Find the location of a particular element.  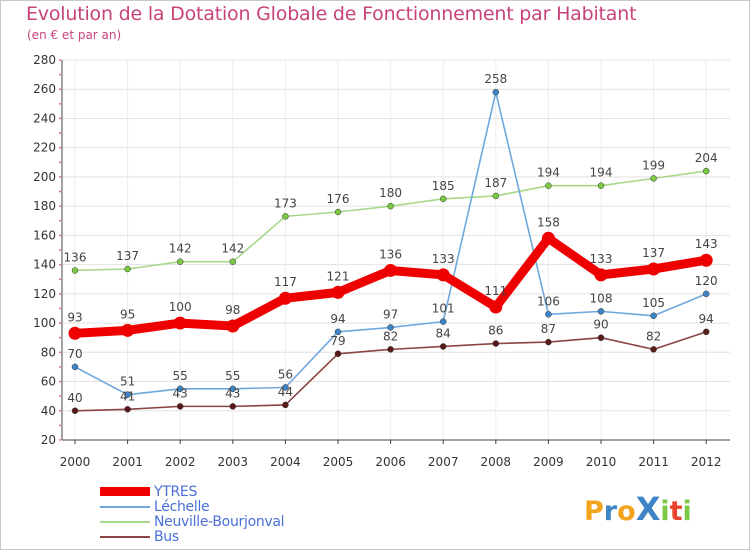

data-label-lechelle-2000: 70 is located at coordinates (74, 354).